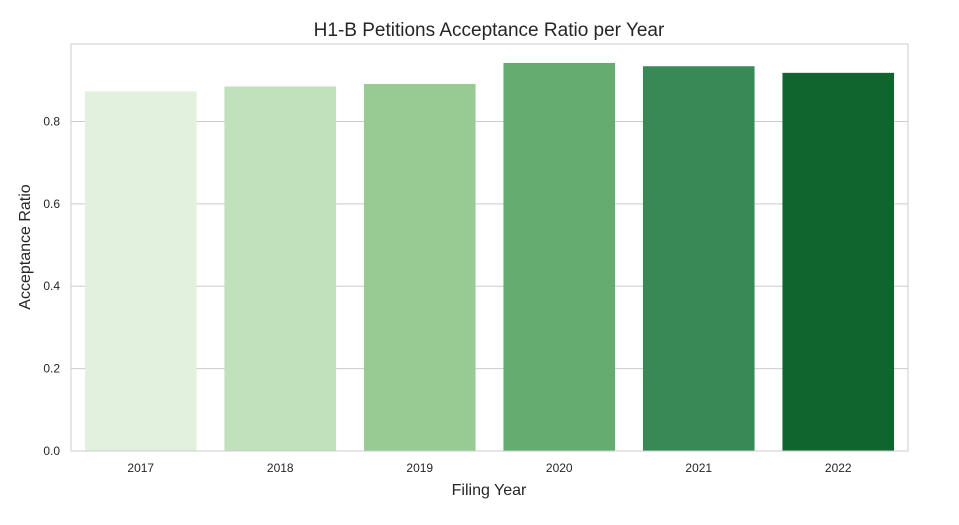  I want to click on x-tick-label: 2017, so click(140, 468).